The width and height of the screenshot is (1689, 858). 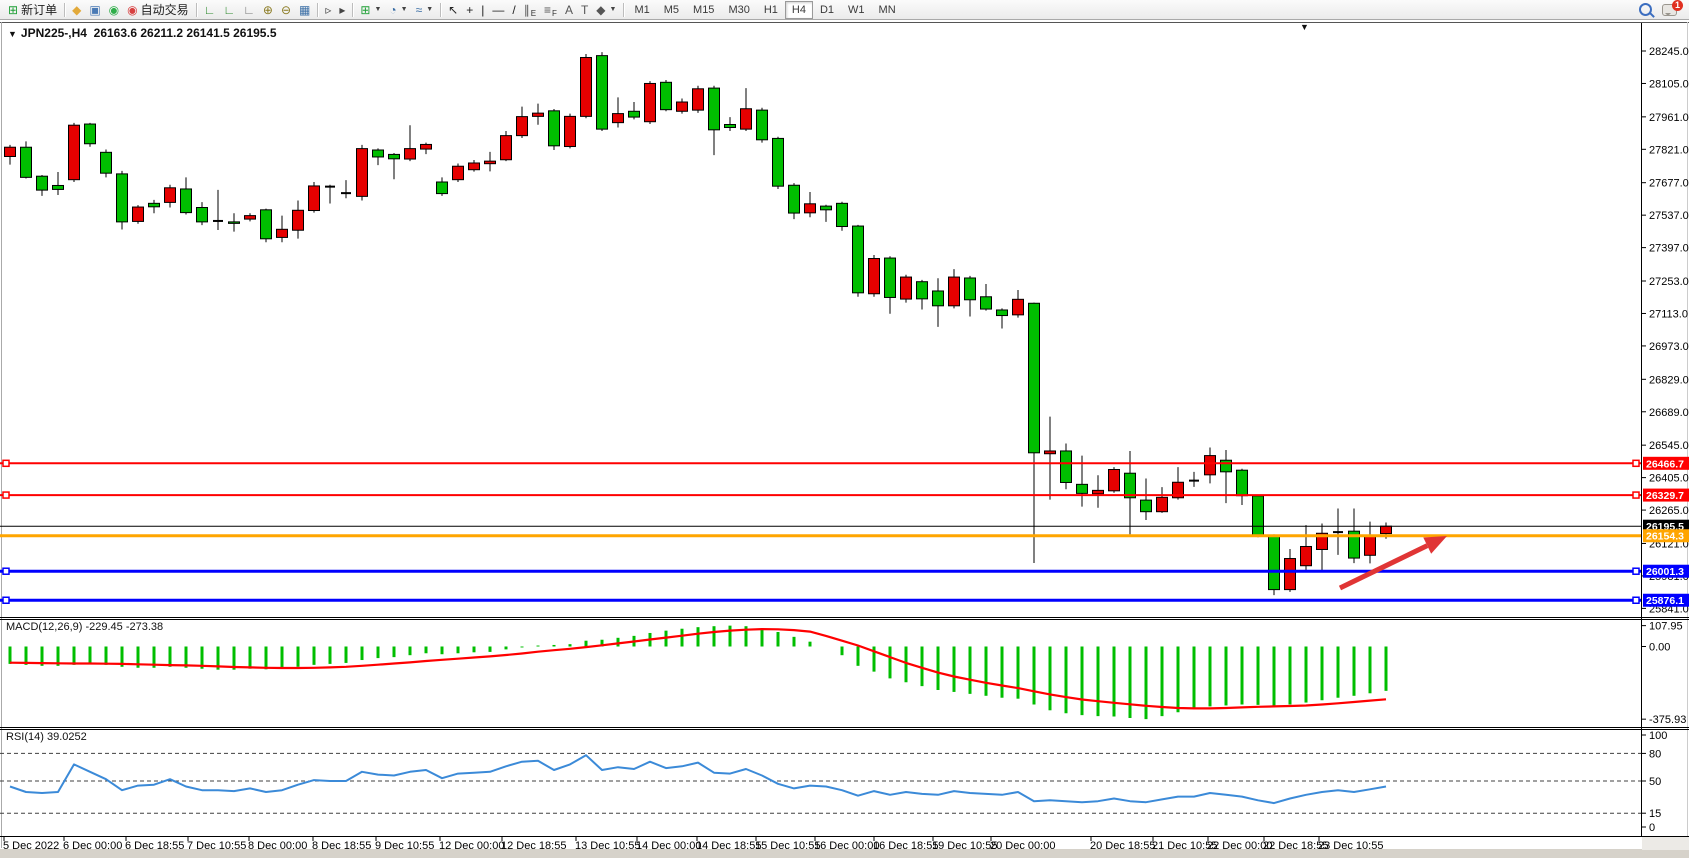 I want to click on chart-shift-icon: ▸, so click(x=342, y=9).